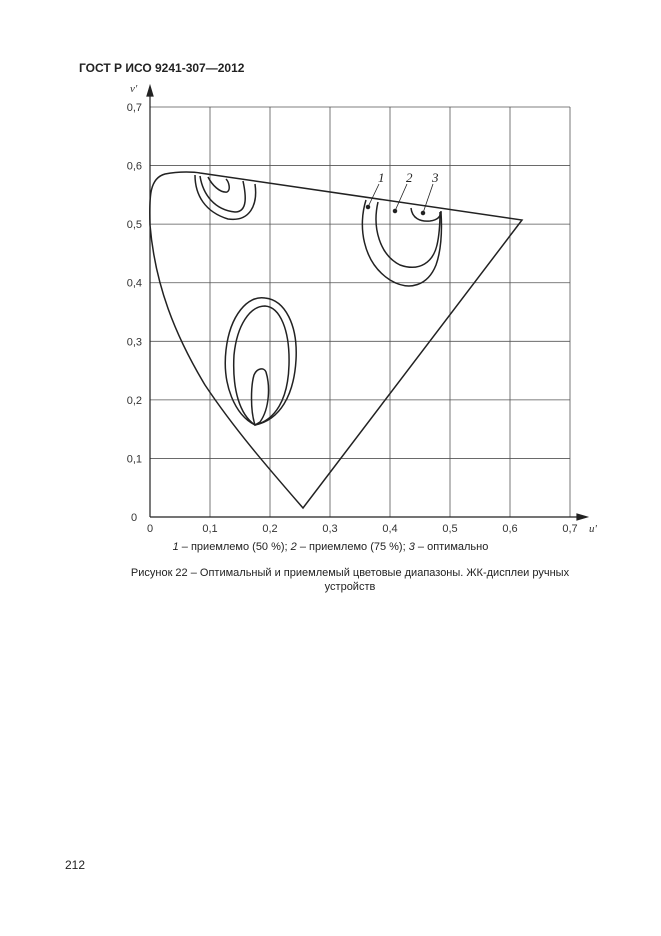 Image resolution: width=661 pixels, height=936 pixels. What do you see at coordinates (449, 529) in the screenshot?
I see `x-tick-label: 0,5` at bounding box center [449, 529].